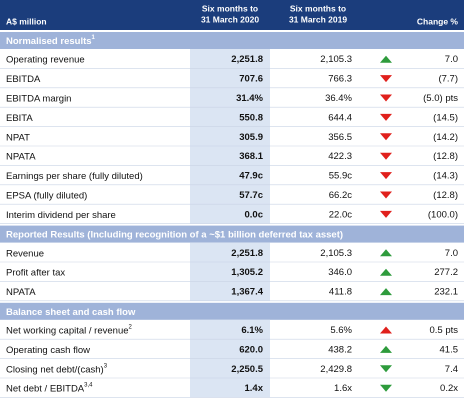  What do you see at coordinates (443, 330) in the screenshot?
I see `change-value: 0.5 pts` at bounding box center [443, 330].